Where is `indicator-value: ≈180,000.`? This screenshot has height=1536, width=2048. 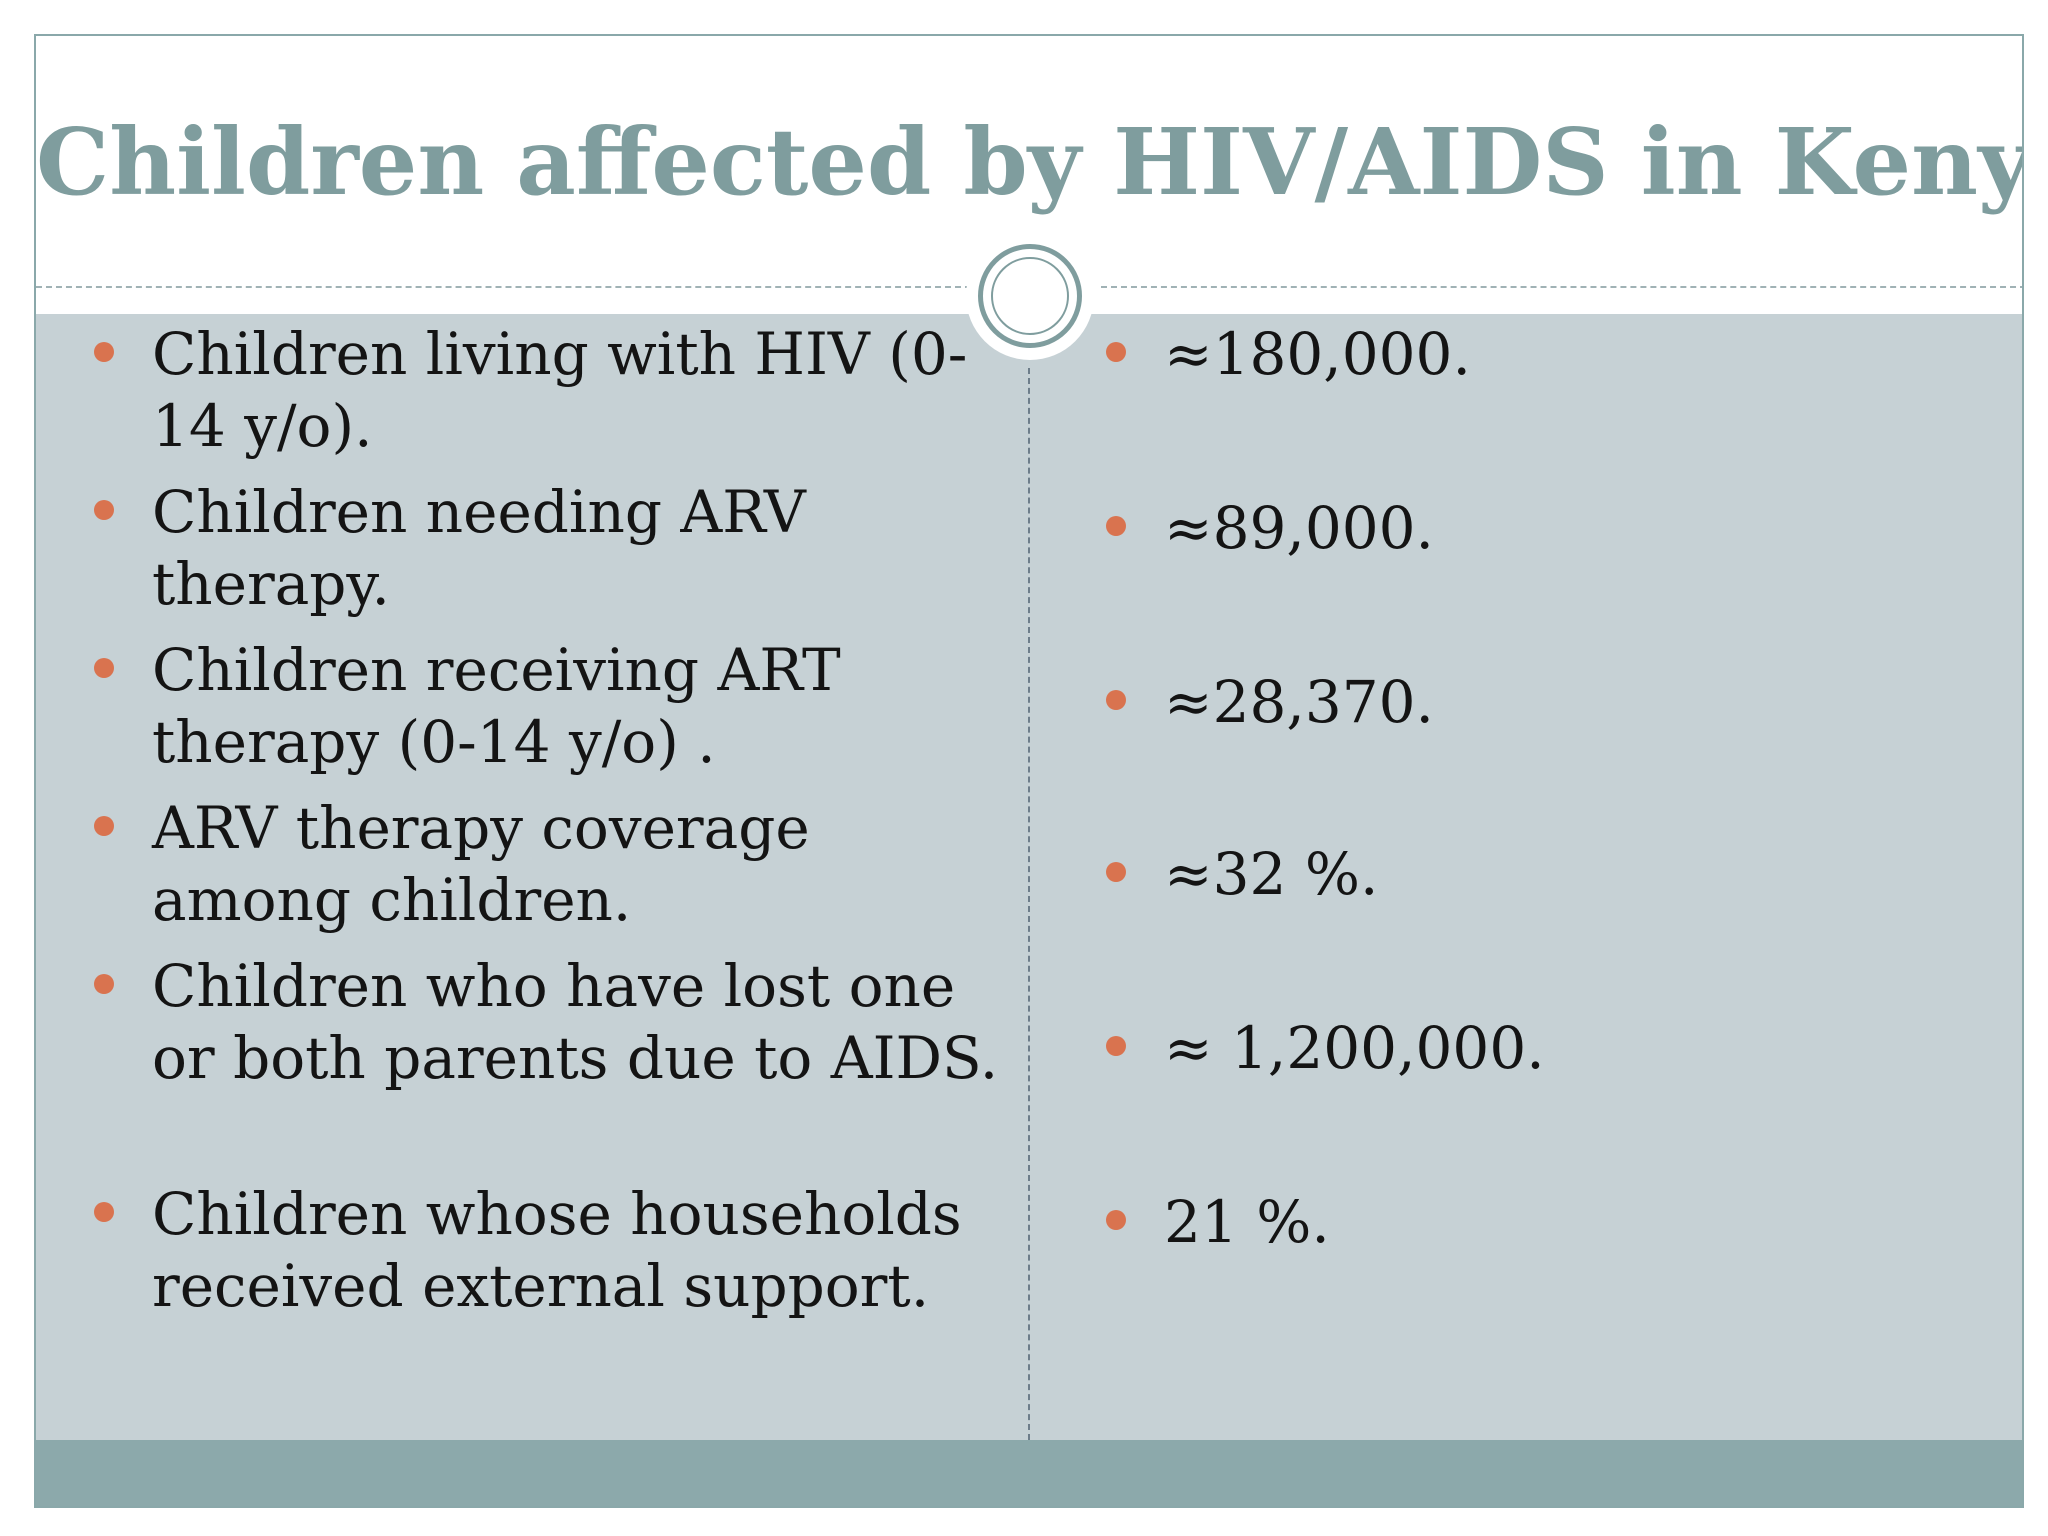 indicator-value: ≈180,000. is located at coordinates (1317, 354).